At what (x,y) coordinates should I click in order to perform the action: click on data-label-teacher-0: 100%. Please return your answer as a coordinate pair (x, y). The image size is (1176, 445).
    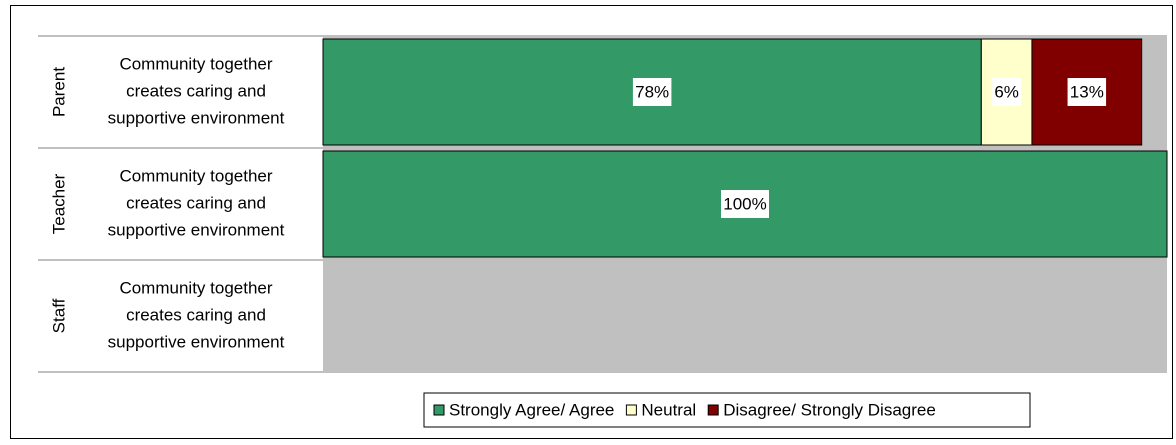
    Looking at the image, I should click on (744, 203).